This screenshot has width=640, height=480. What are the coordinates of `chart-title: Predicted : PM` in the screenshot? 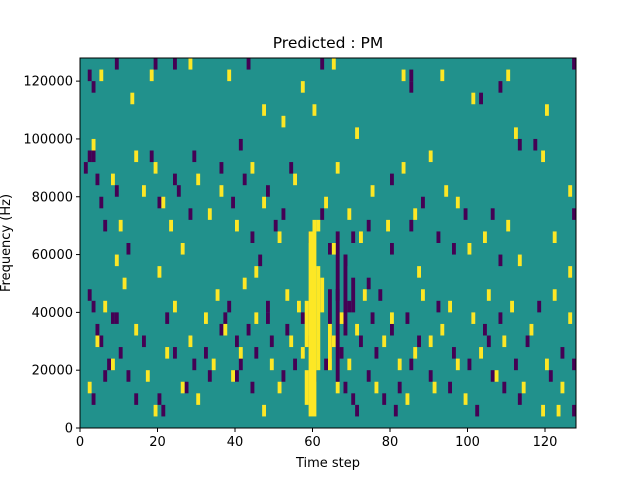 It's located at (328, 43).